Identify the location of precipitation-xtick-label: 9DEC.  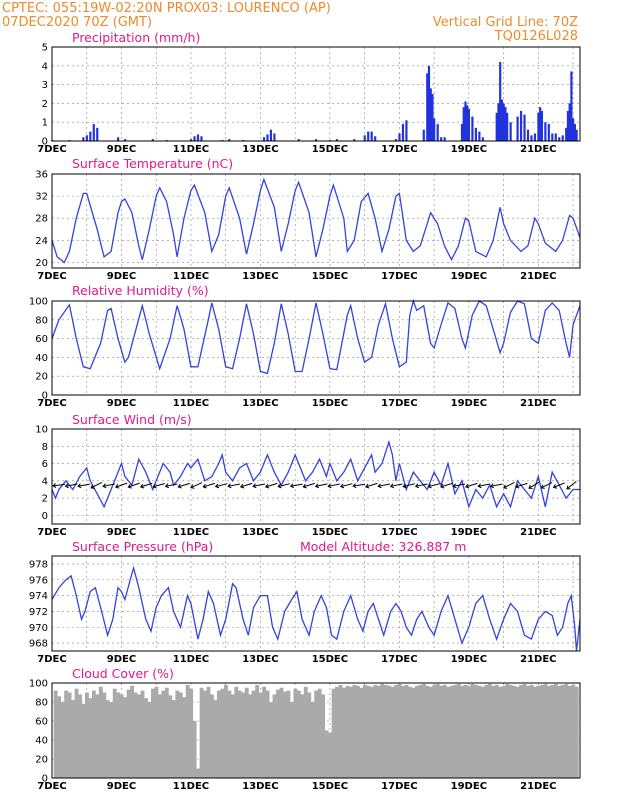
(121, 149).